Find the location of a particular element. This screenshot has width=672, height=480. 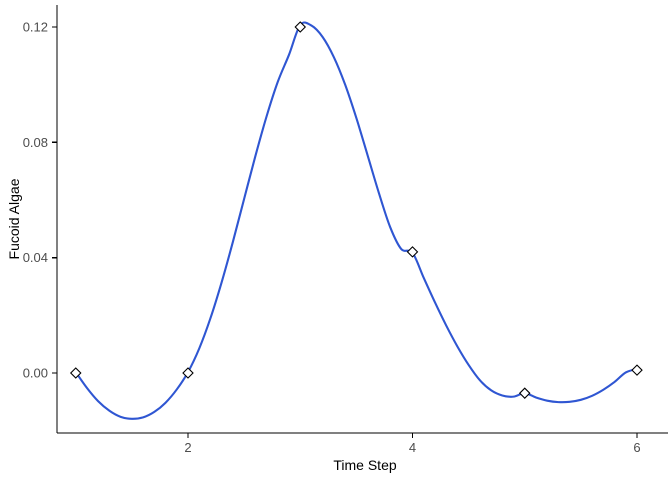

y-tick-labels: 0.00 0.04 0.08 0.12 is located at coordinates (35, 200).